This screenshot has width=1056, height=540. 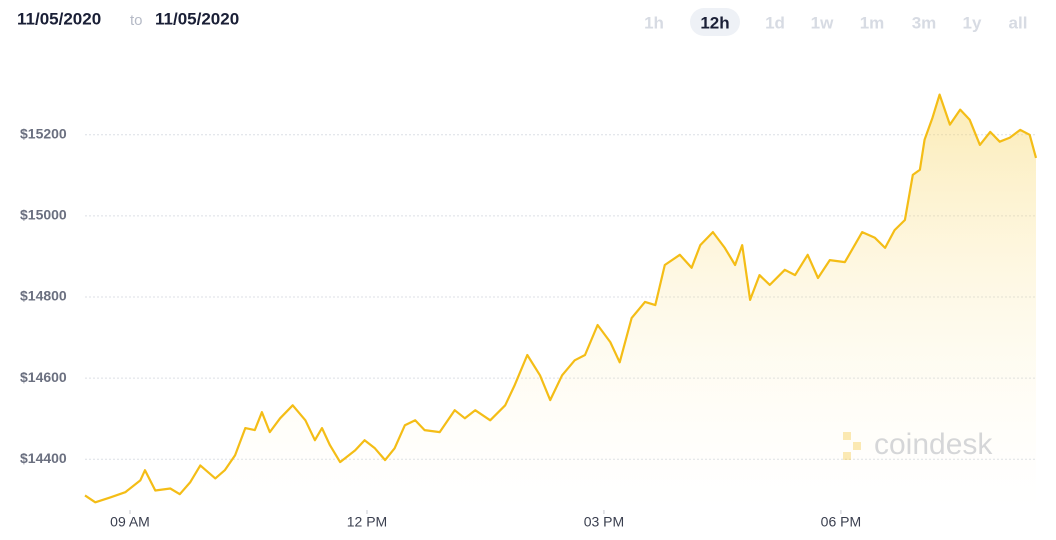 What do you see at coordinates (972, 22) in the screenshot?
I see `range-button: 1y` at bounding box center [972, 22].